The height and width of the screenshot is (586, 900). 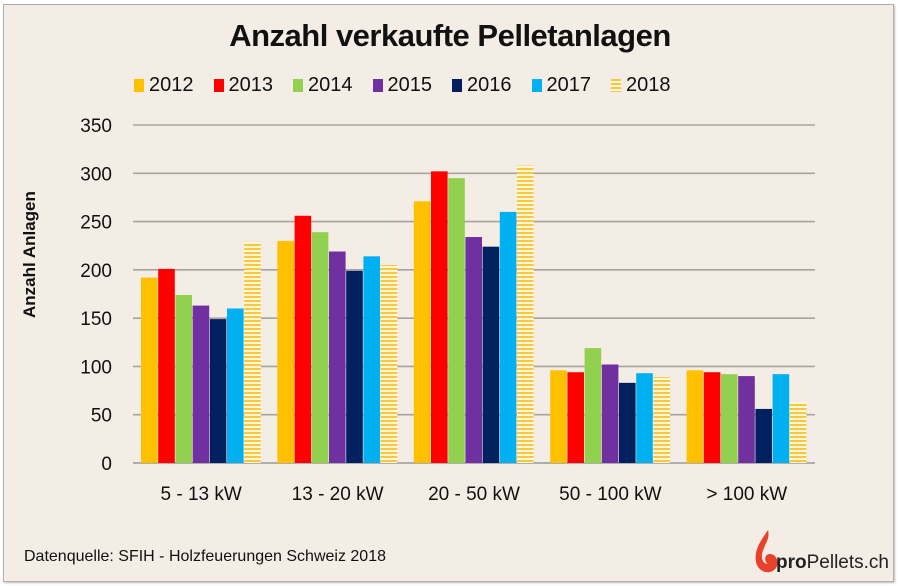 I want to click on legend-label: 2014, so click(x=330, y=85).